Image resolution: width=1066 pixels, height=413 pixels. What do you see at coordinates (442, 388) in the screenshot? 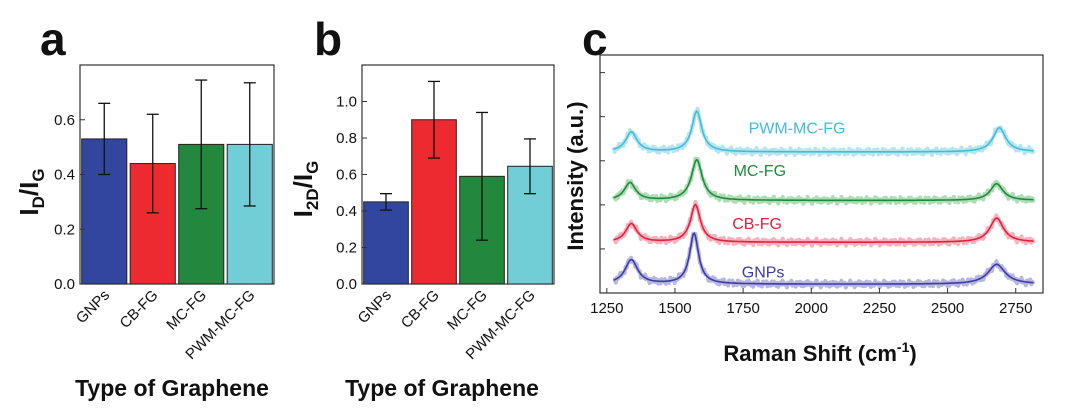
I see `panel-b-xlabel: Type of Graphene` at bounding box center [442, 388].